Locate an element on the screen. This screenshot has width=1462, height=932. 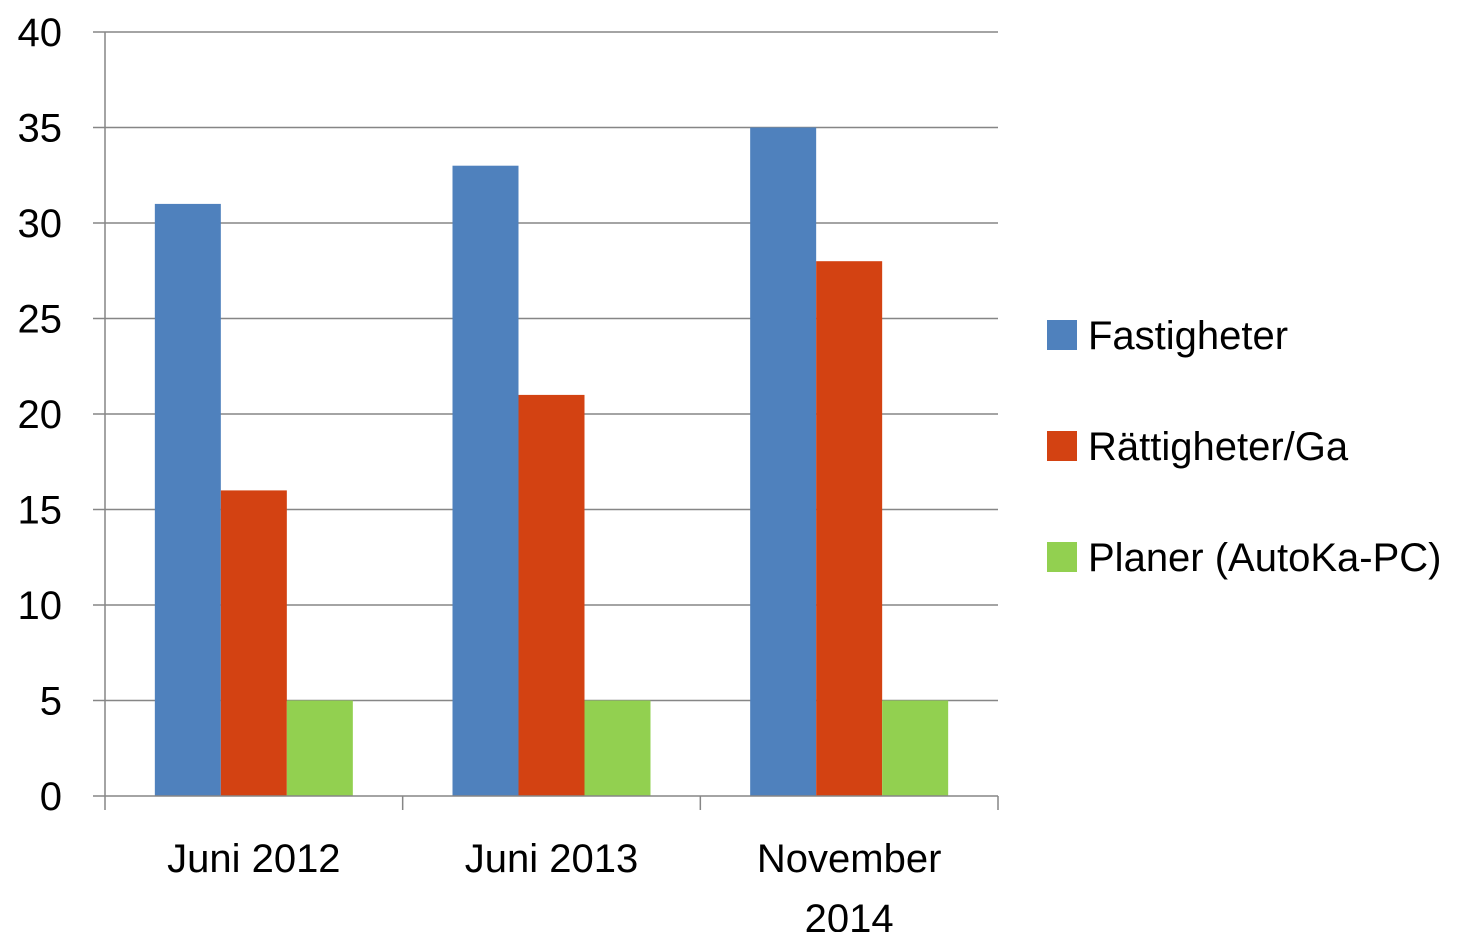
x-tick-label: November is located at coordinates (849, 859).